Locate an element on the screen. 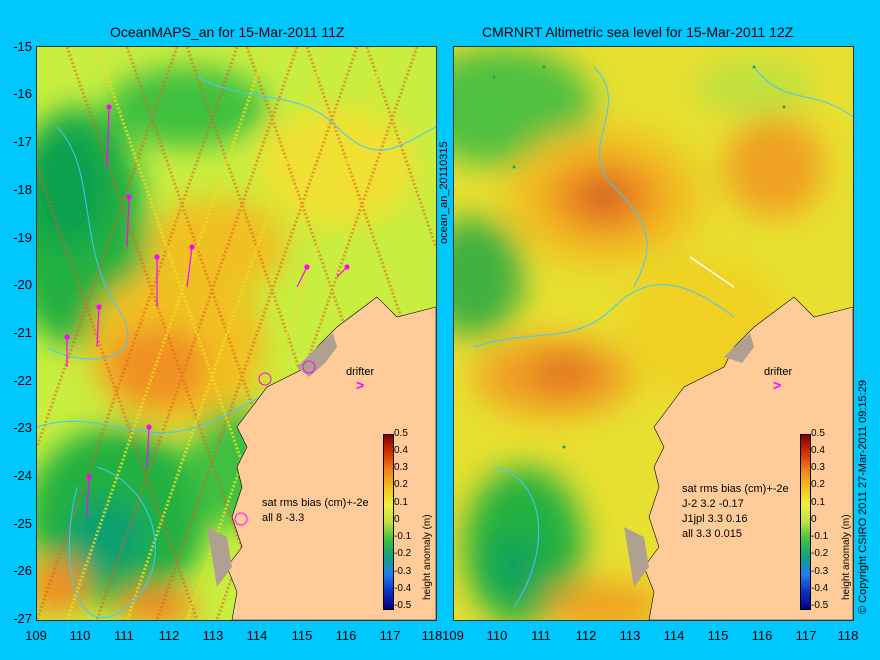  y-tick-label: -22 is located at coordinates (22, 380).